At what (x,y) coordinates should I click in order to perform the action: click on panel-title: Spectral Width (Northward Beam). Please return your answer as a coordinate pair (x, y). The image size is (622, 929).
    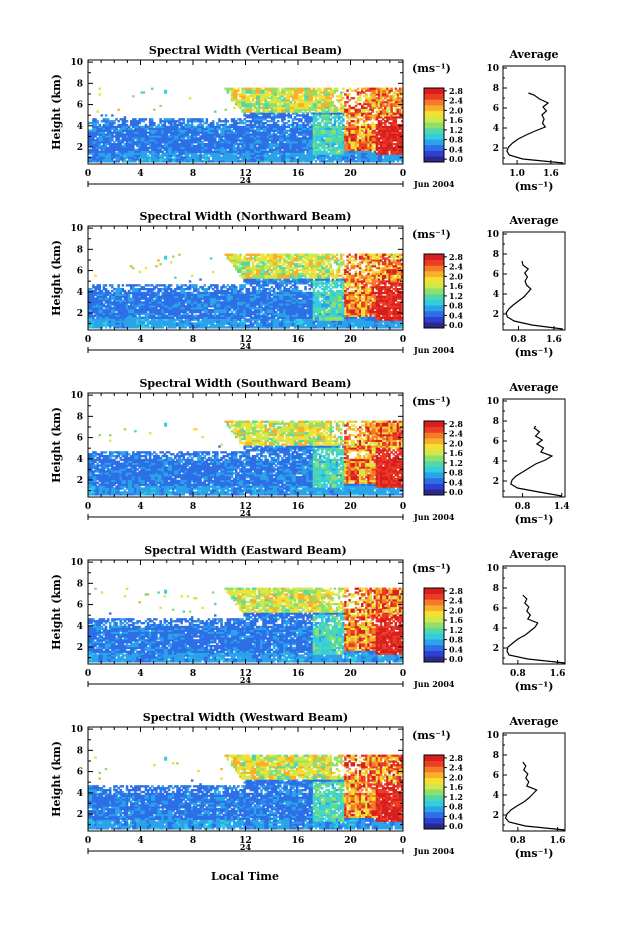
    Looking at the image, I should click on (246, 216).